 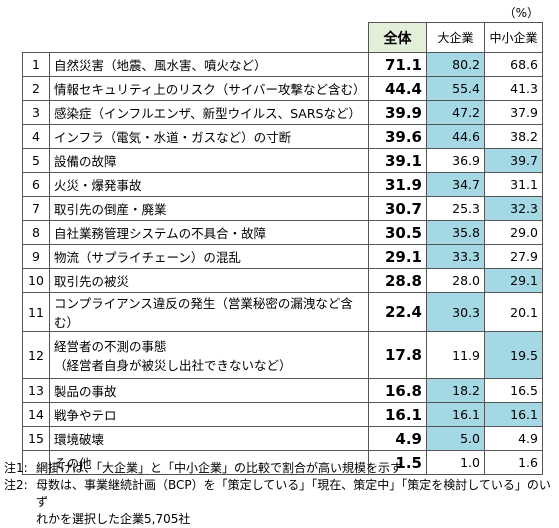 What do you see at coordinates (16, 468) in the screenshot?
I see `note-mark: 注1:` at bounding box center [16, 468].